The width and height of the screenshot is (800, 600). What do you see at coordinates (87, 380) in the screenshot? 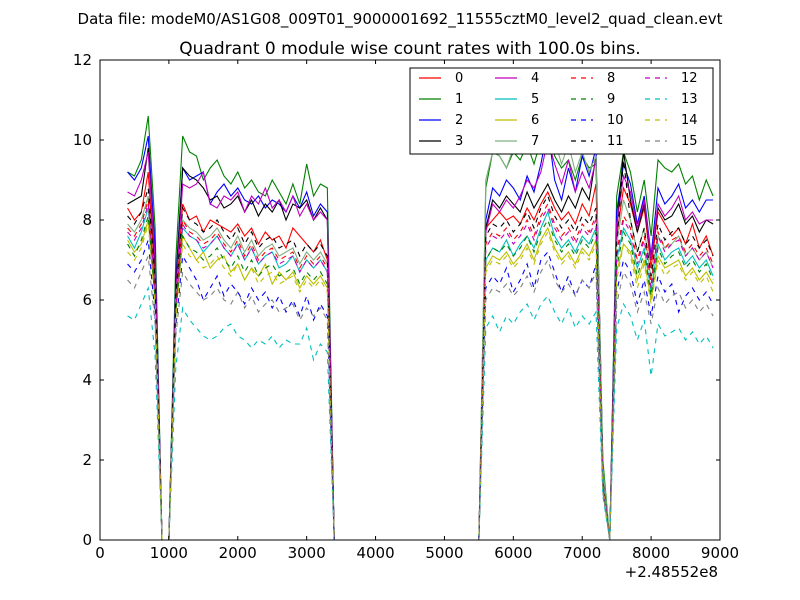
I see `y-tick-label: 4` at bounding box center [87, 380].